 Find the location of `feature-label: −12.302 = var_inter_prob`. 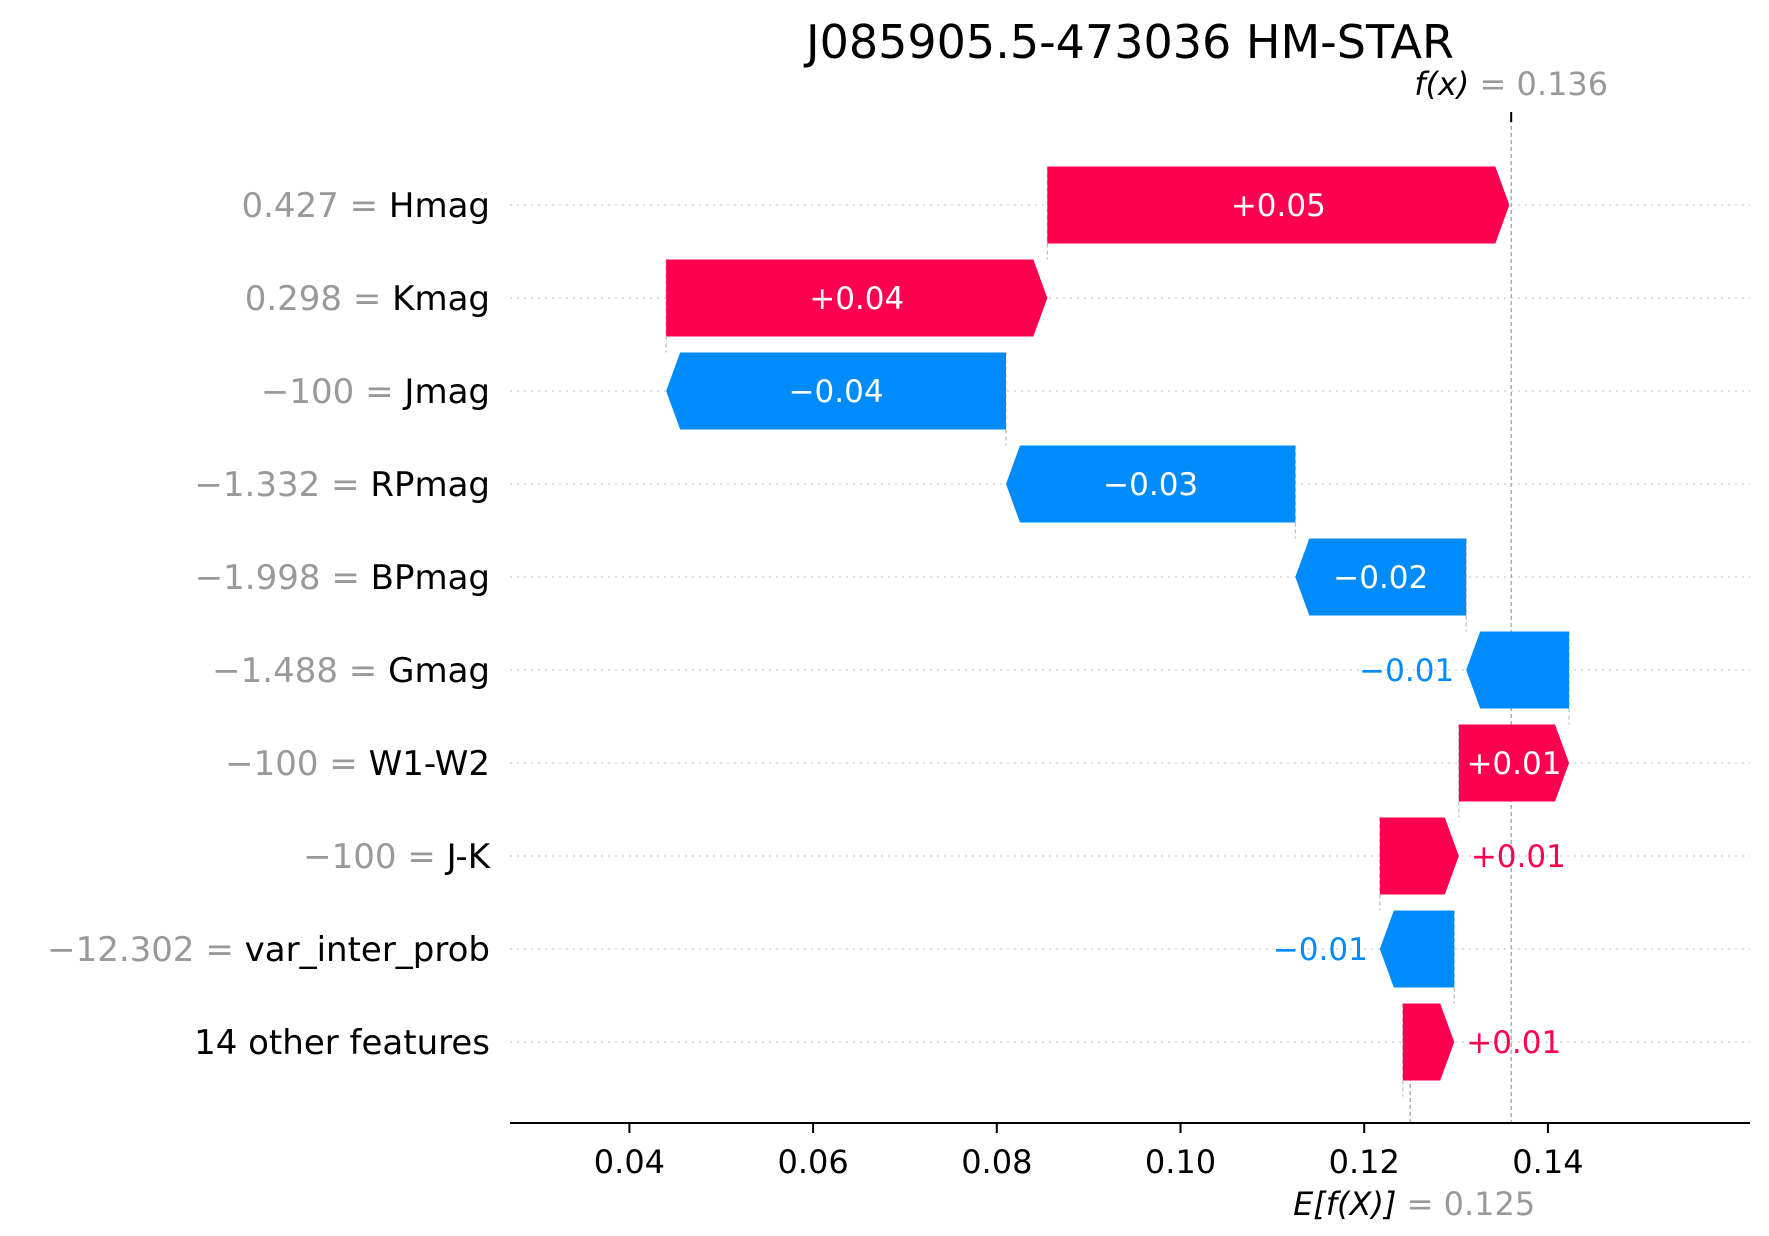

feature-label: −12.302 = var_inter_prob is located at coordinates (268, 950).